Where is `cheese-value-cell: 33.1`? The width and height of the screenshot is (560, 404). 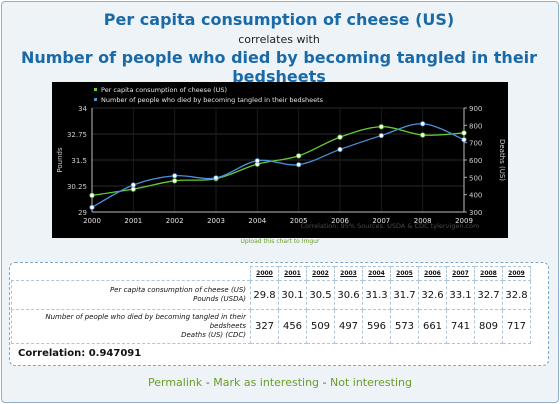 cheese-value-cell: 33.1 is located at coordinates (460, 295).